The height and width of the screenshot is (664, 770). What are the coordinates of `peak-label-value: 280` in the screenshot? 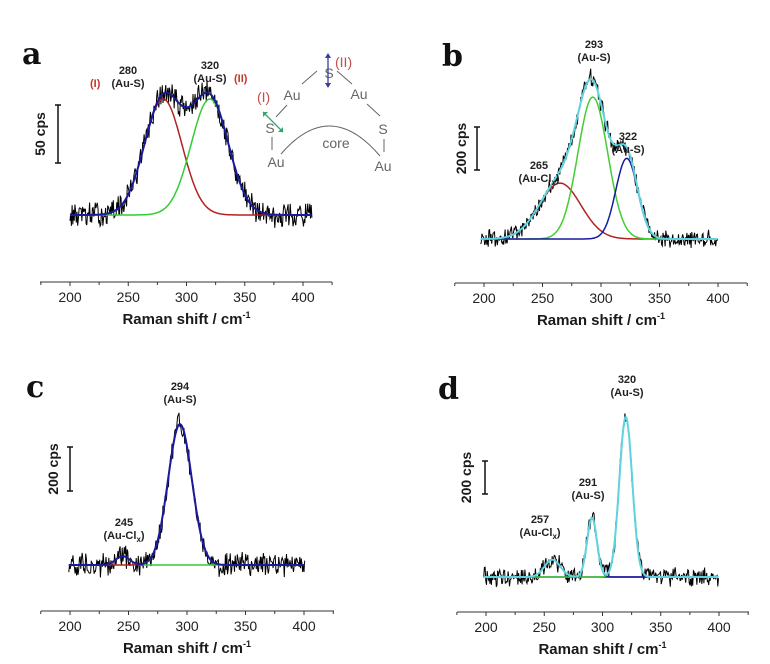 It's located at (128, 71).